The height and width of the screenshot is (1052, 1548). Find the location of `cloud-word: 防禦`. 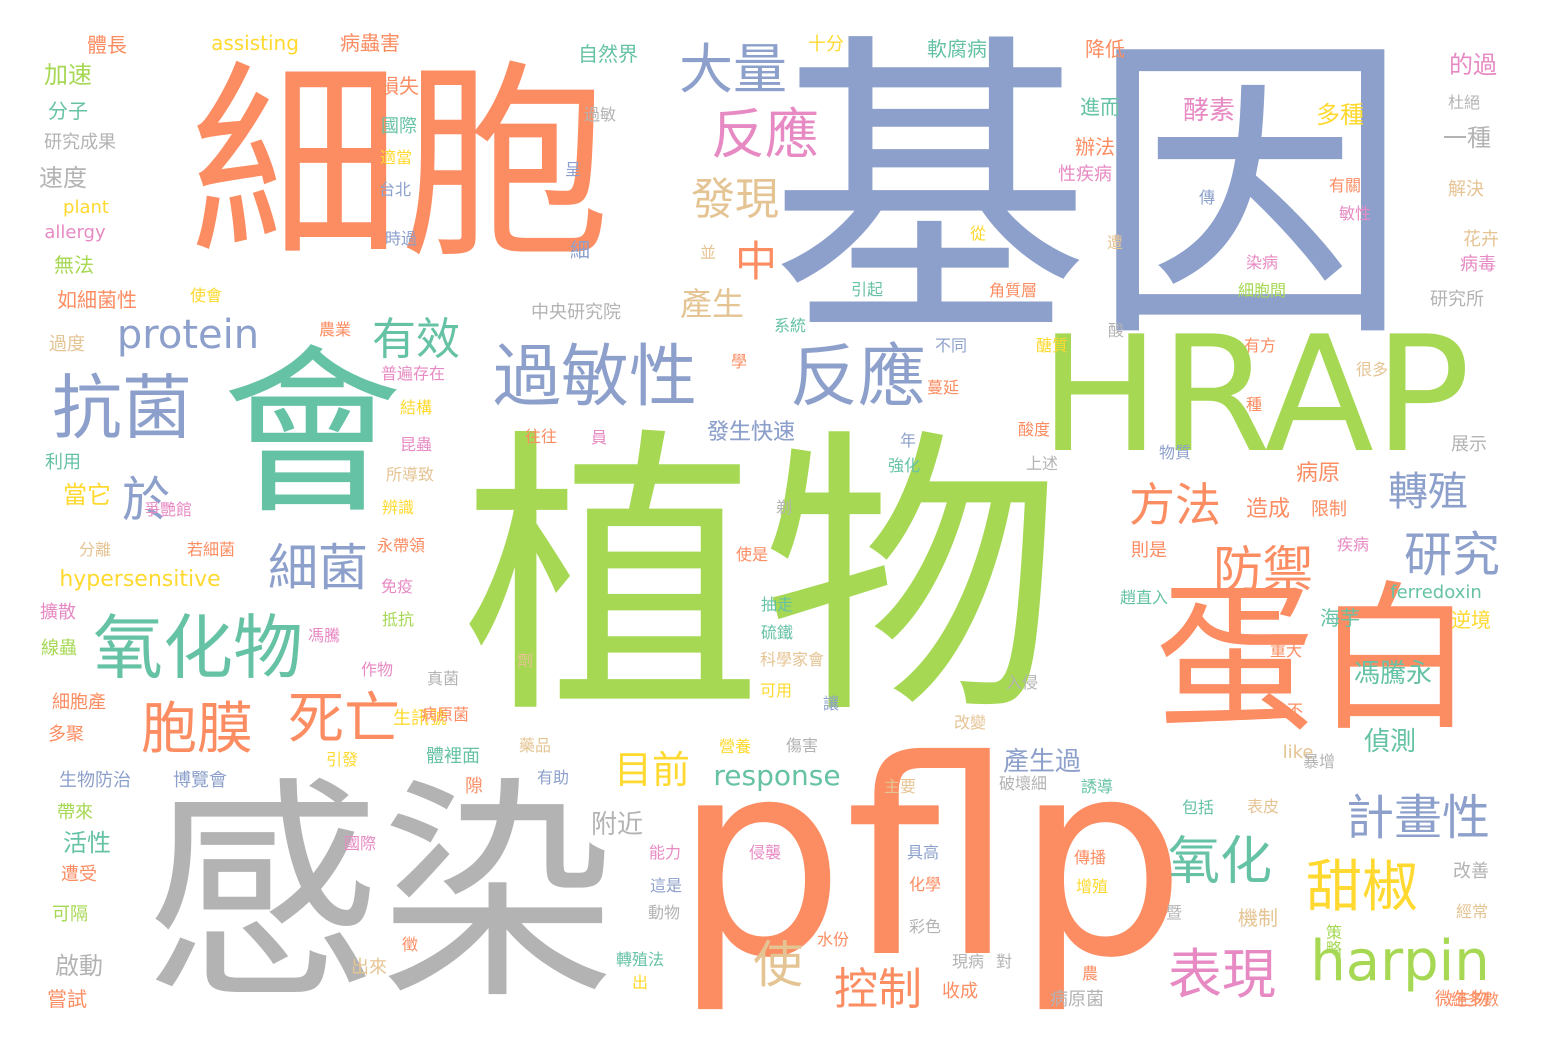

cloud-word: 防禦 is located at coordinates (1263, 570).